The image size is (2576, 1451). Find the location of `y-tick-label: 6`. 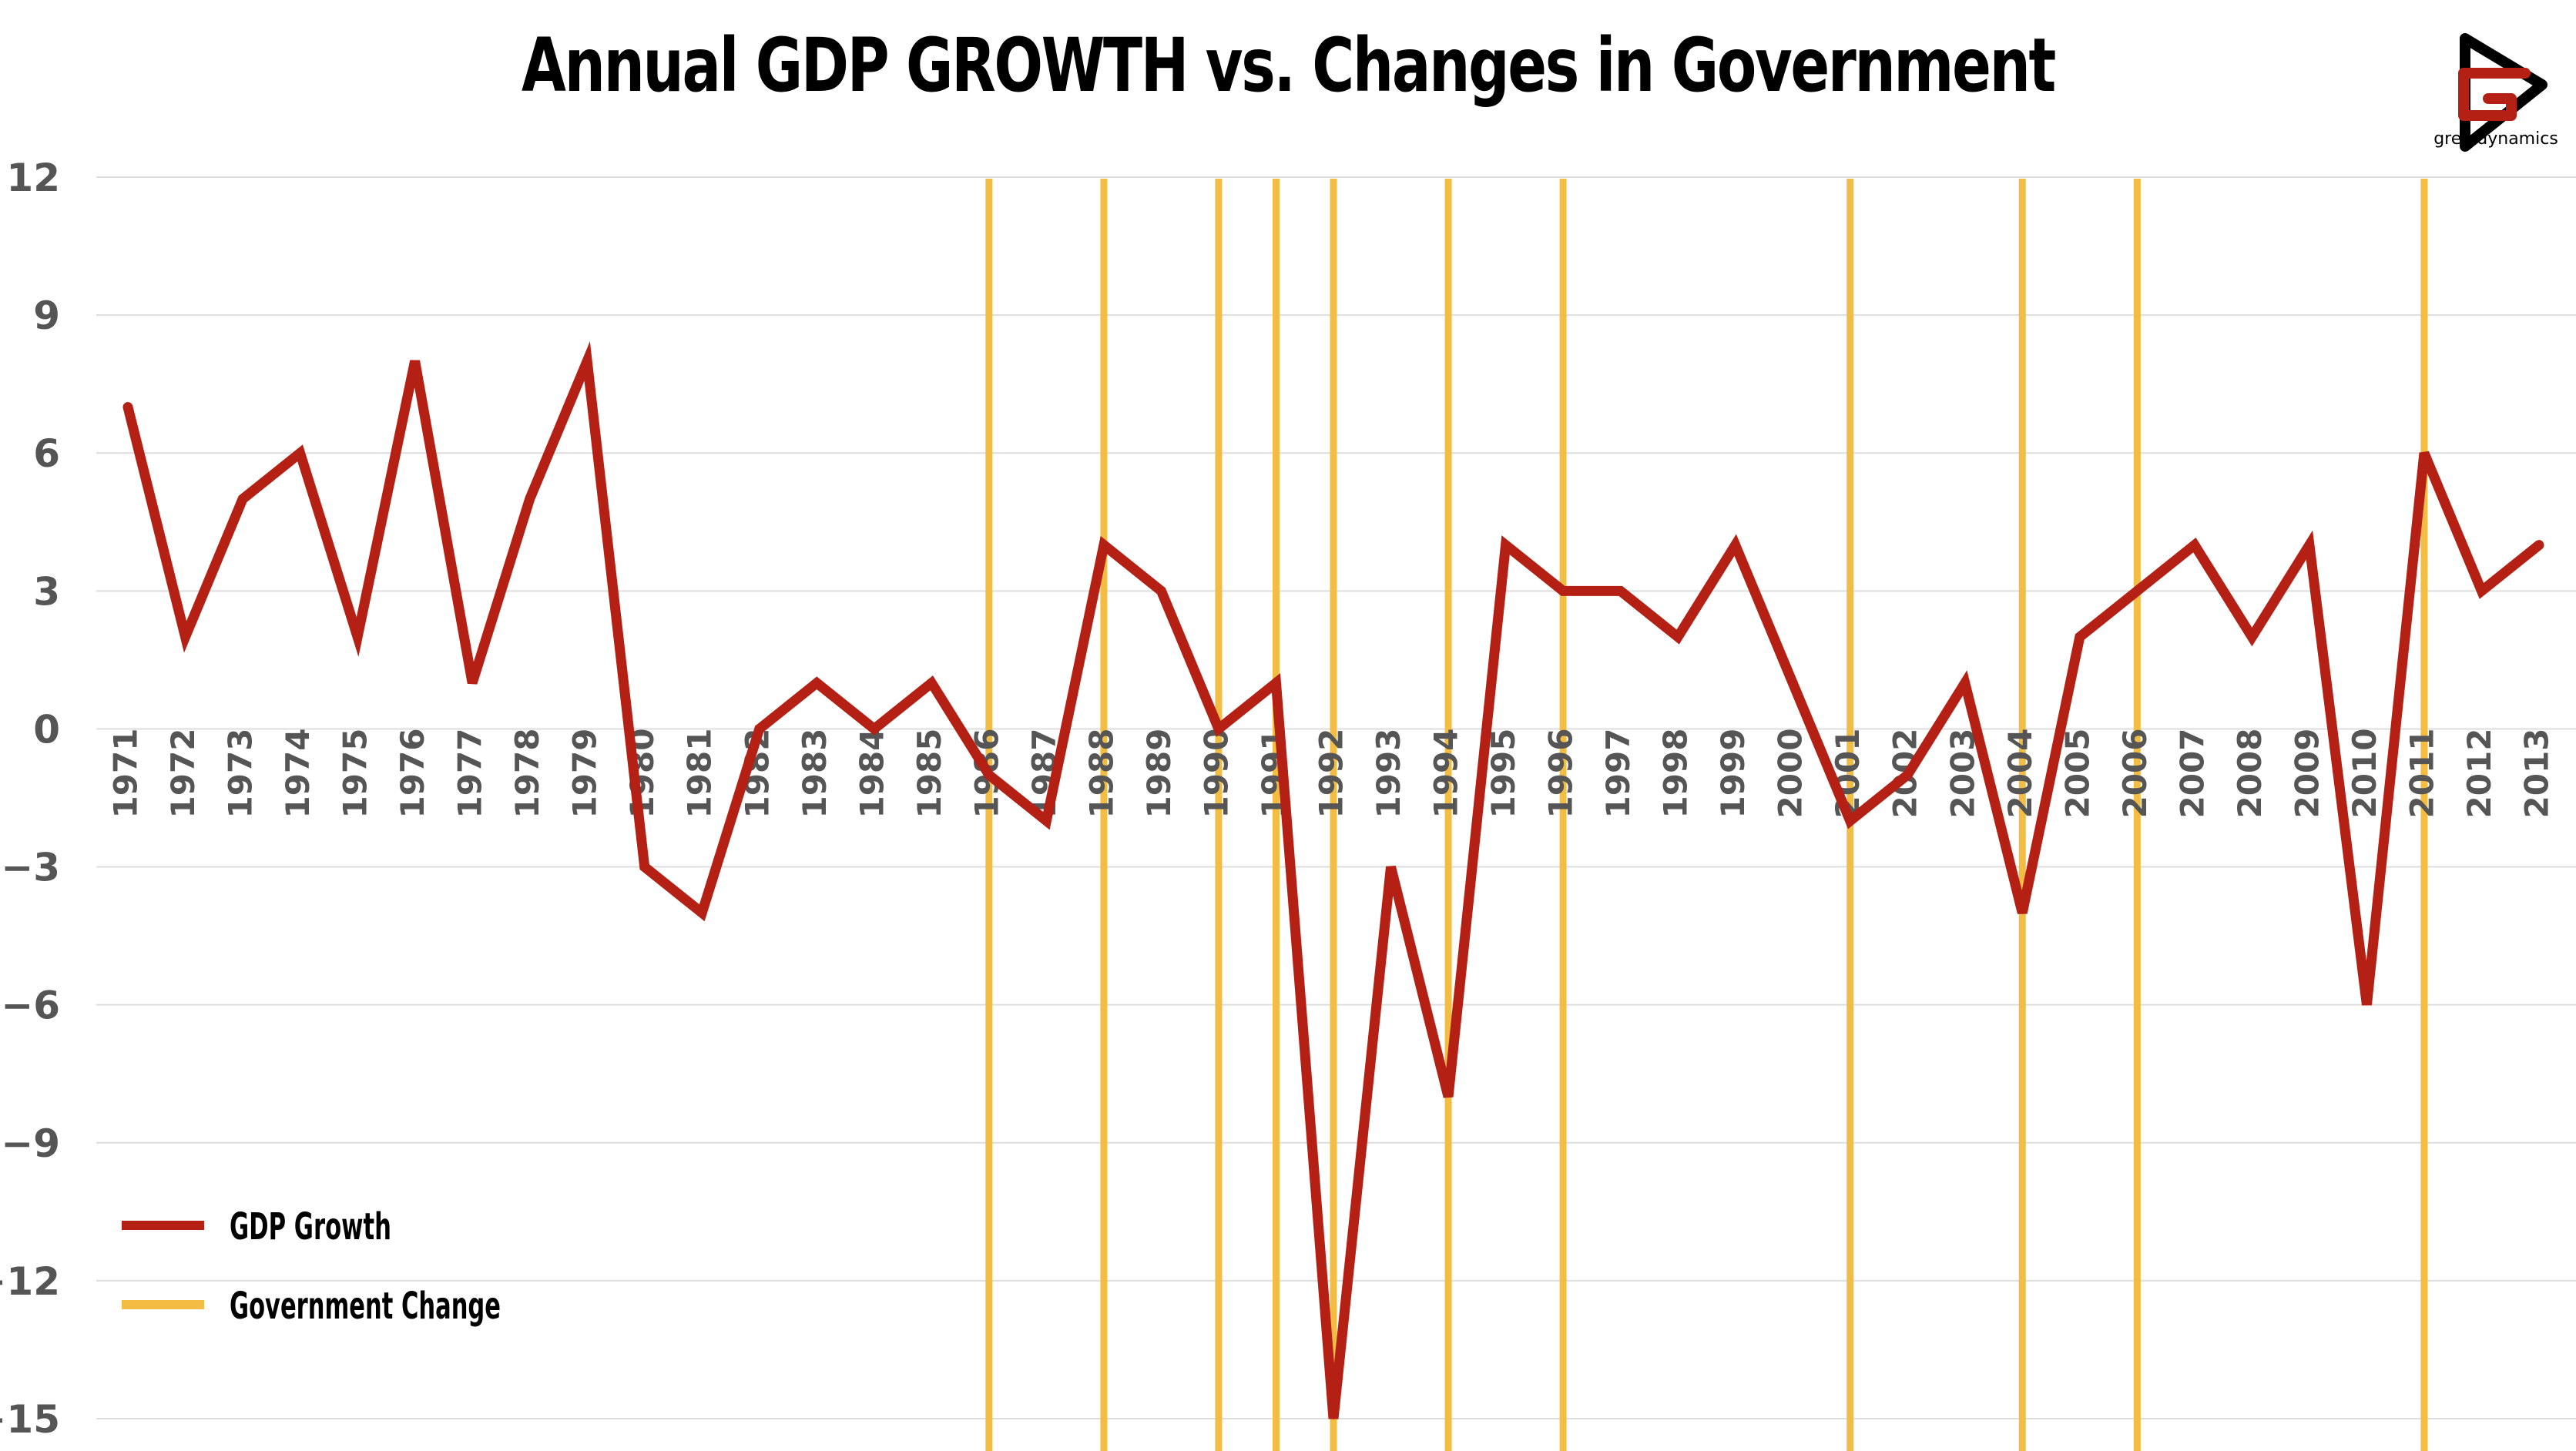

y-tick-label: 6 is located at coordinates (46, 453).